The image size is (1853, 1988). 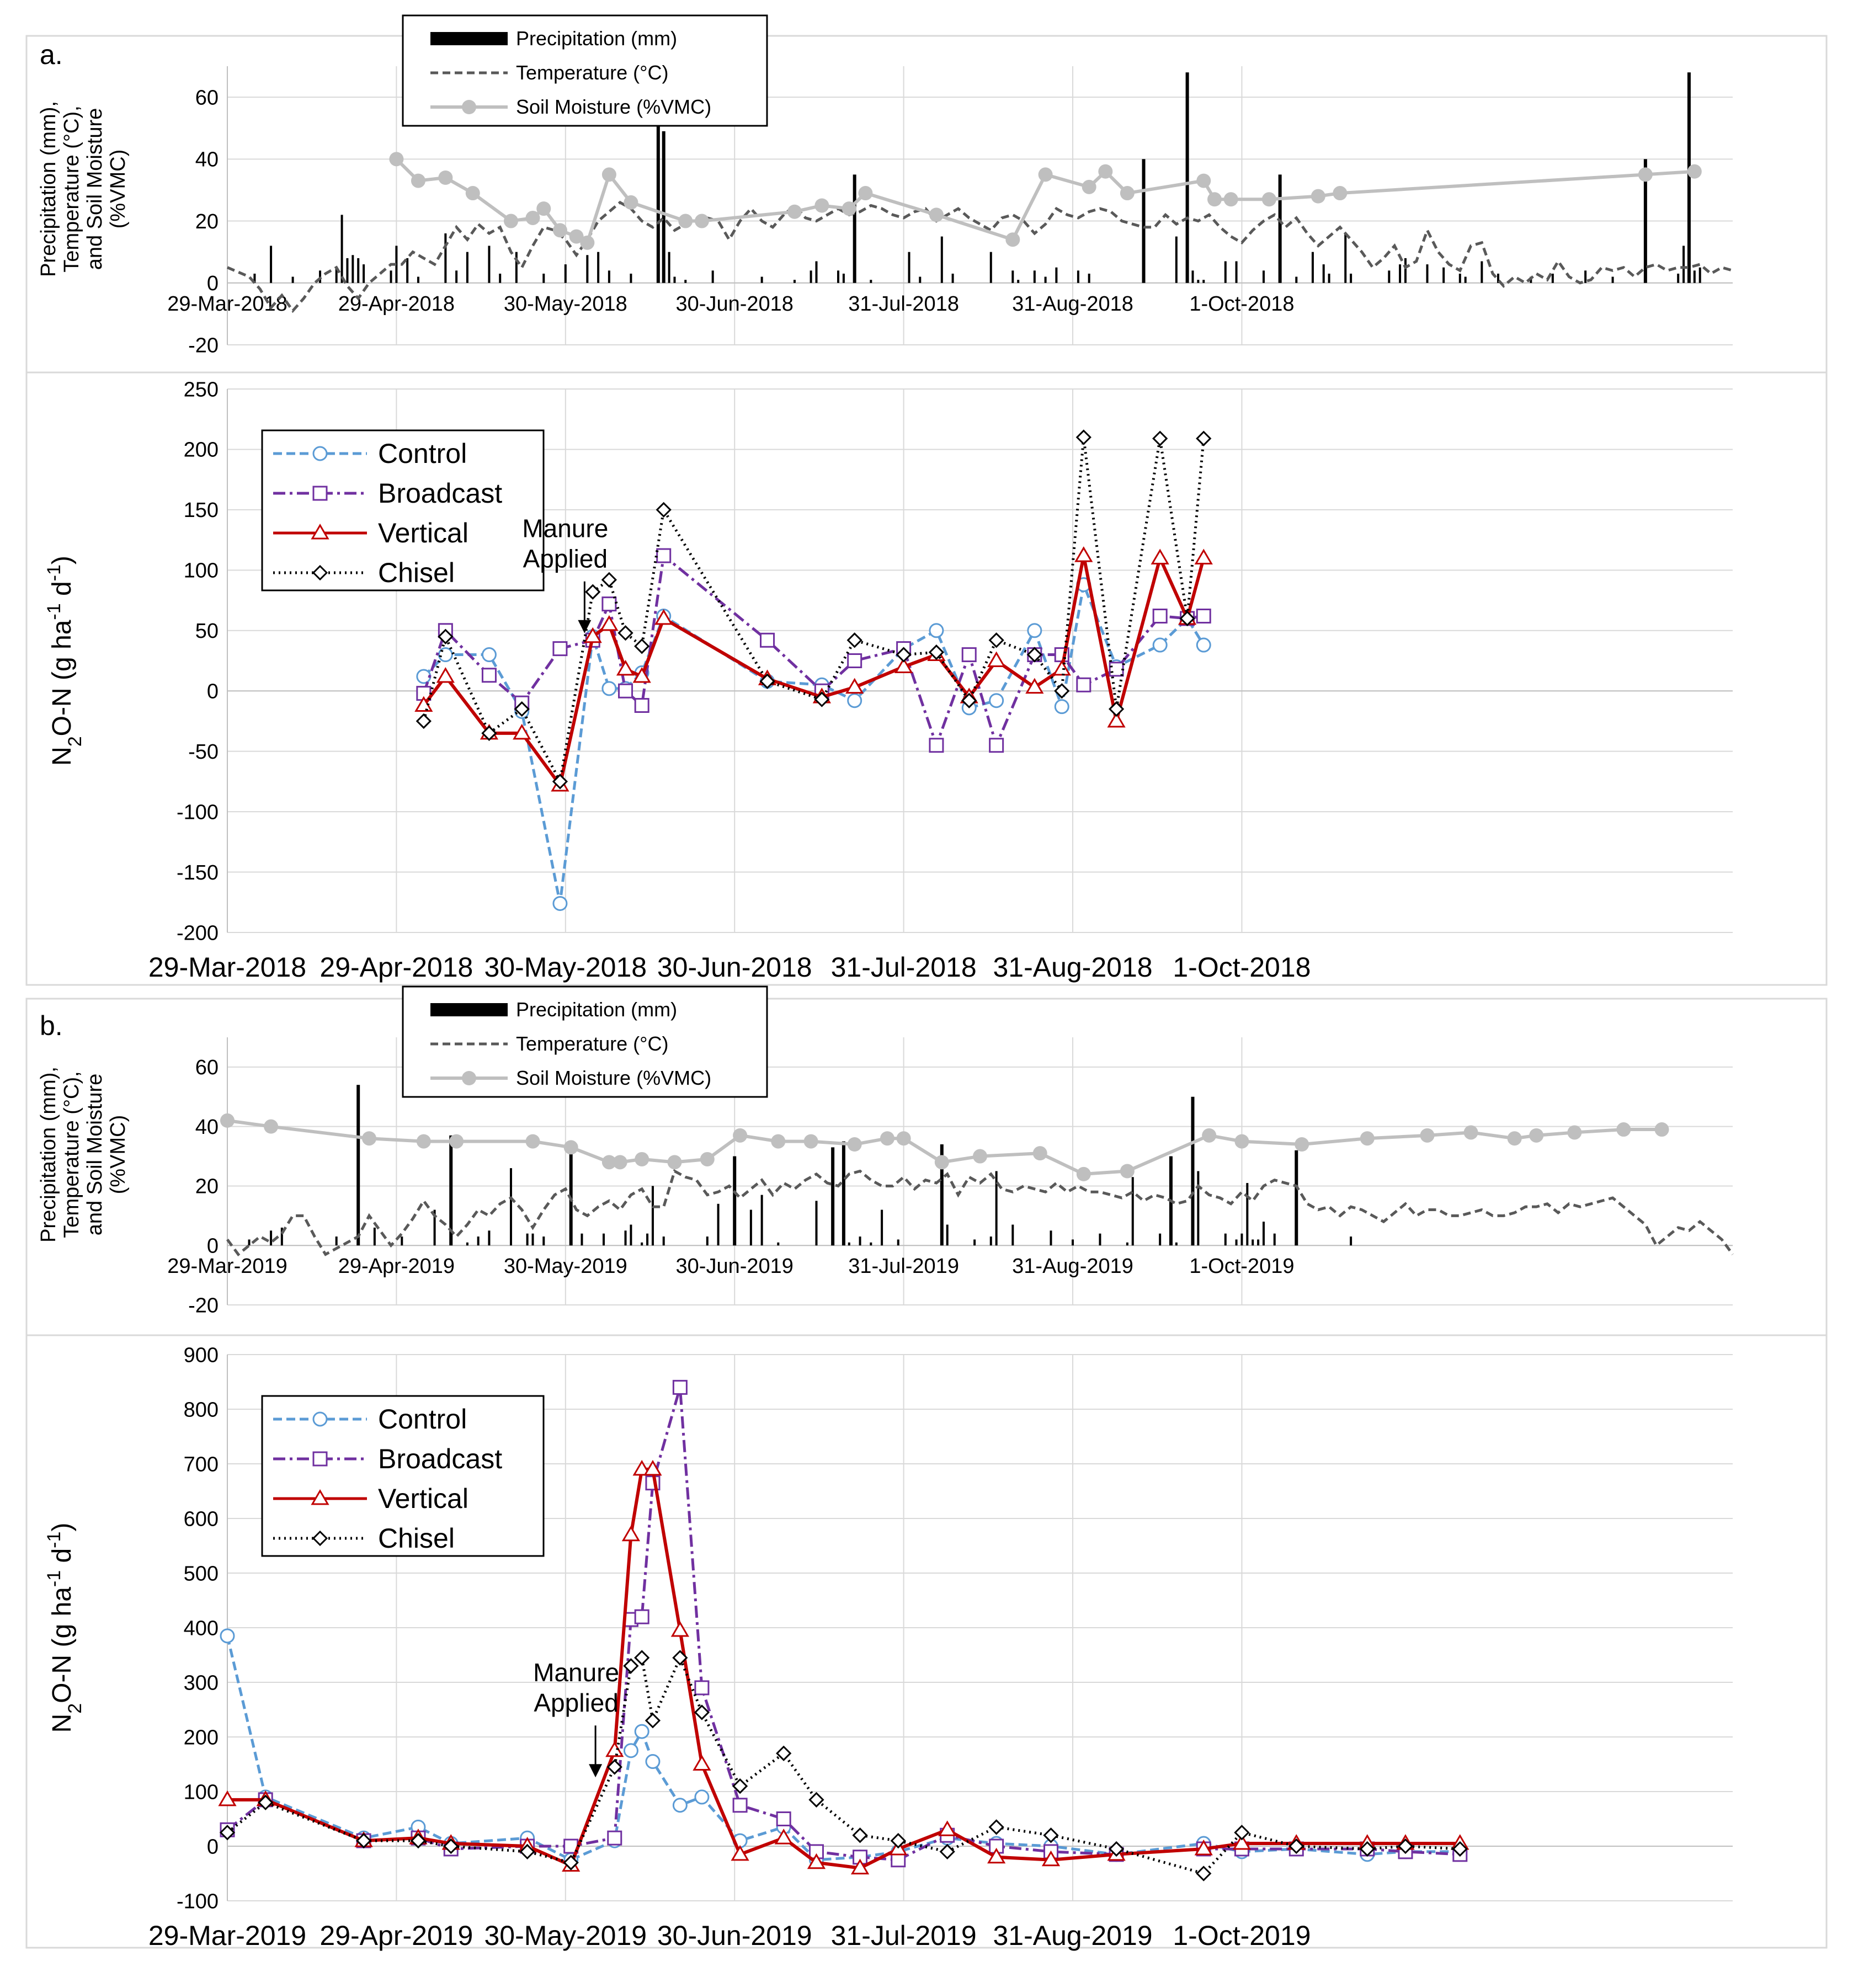 What do you see at coordinates (51, 54) in the screenshot?
I see `panel-label: a.` at bounding box center [51, 54].